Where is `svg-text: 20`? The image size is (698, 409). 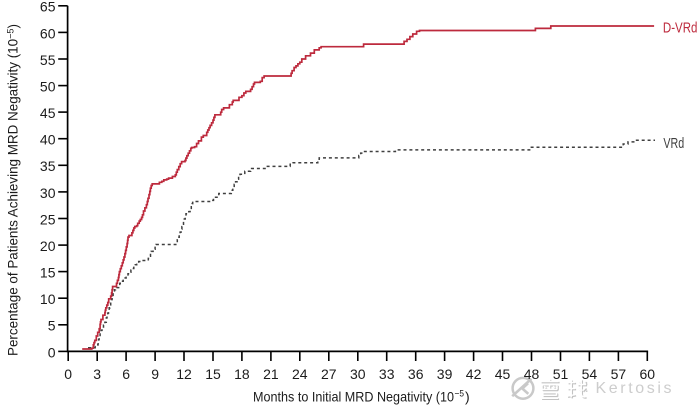 svg-text: 20 is located at coordinates (48, 246).